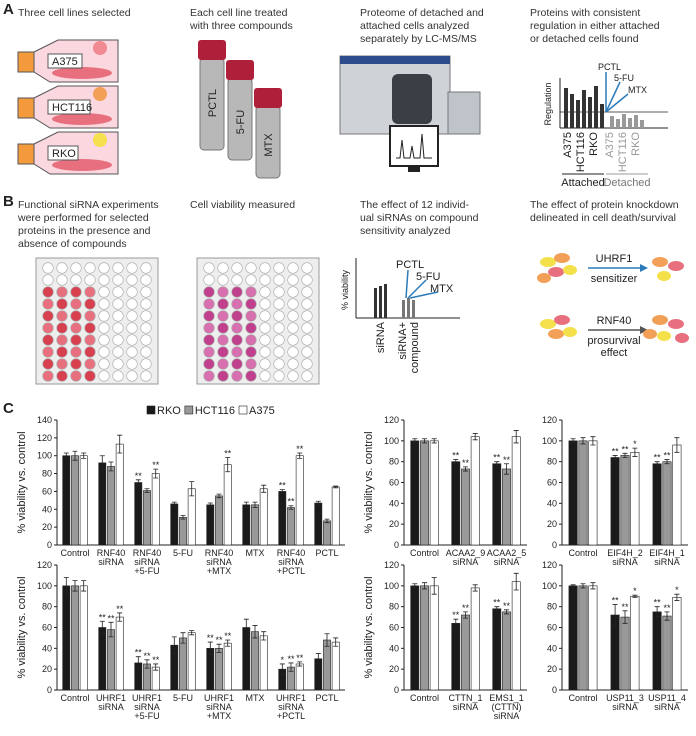  Describe the element at coordinates (291, 707) in the screenshot. I see `x-tick-label: UHRF1 siRNA +PCTL` at that location.